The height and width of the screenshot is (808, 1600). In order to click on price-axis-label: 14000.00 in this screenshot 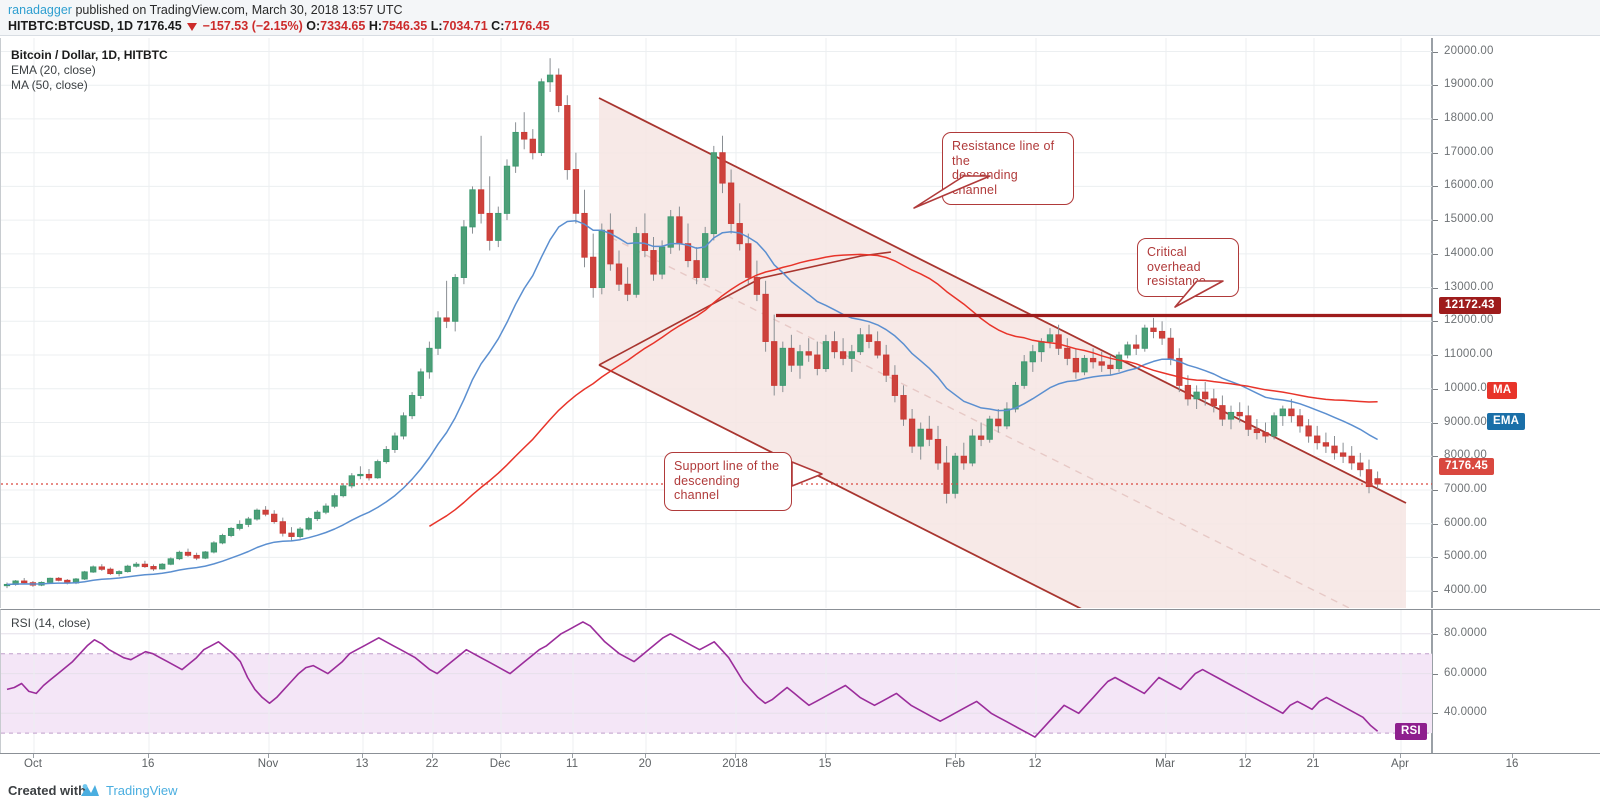, I will do `click(1469, 252)`.